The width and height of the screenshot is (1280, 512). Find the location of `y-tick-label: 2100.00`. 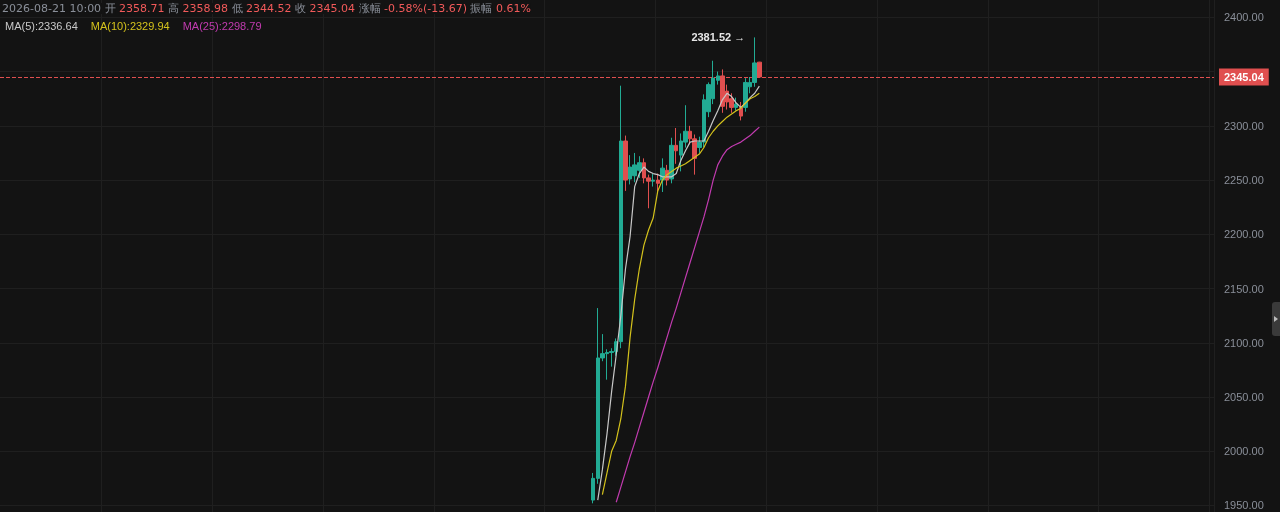

y-tick-label: 2100.00 is located at coordinates (1244, 342).